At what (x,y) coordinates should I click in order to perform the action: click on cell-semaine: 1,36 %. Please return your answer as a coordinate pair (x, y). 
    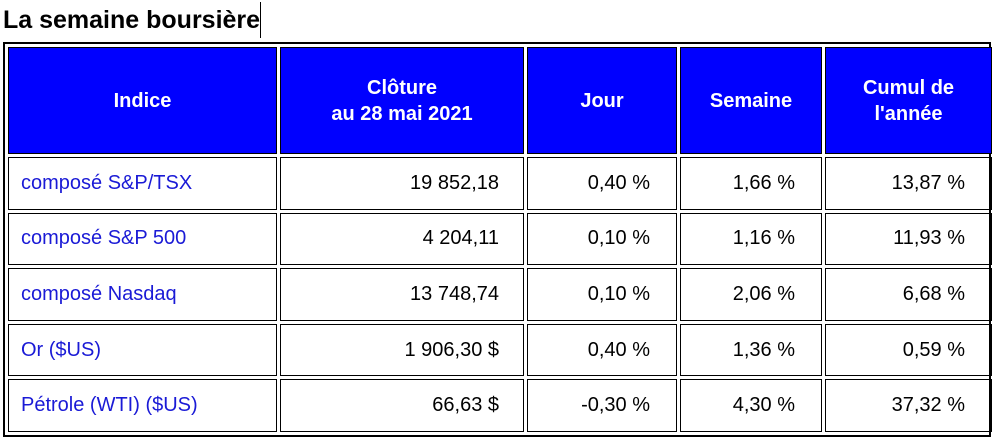
    Looking at the image, I should click on (751, 350).